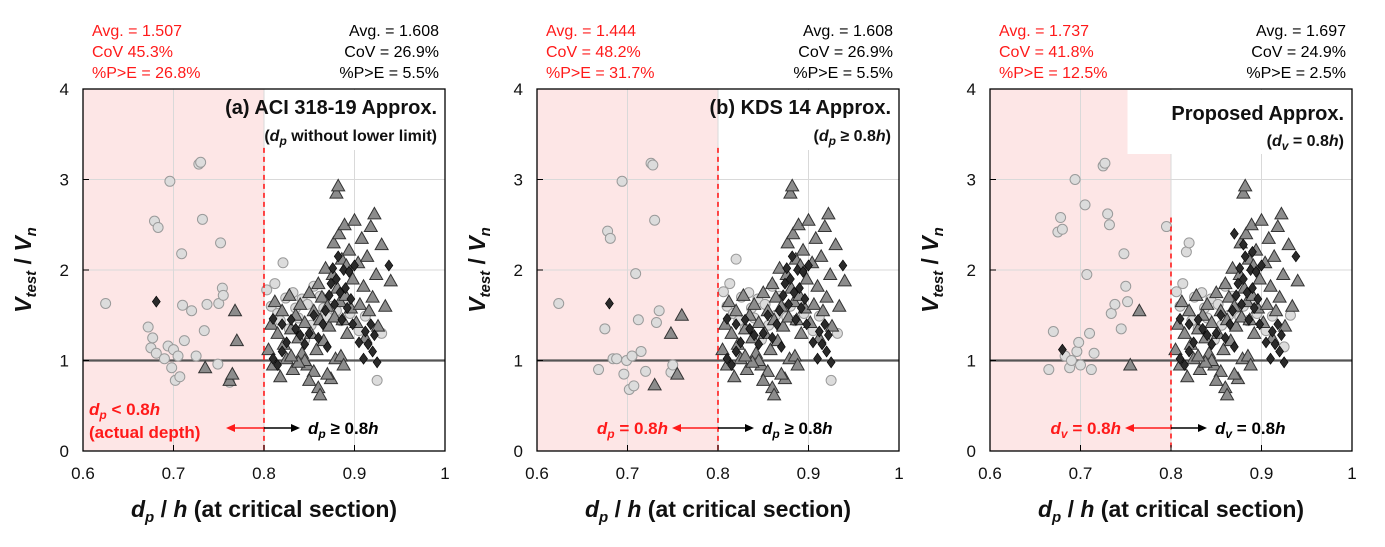 This screenshot has width=1385, height=547. What do you see at coordinates (809, 473) in the screenshot?
I see `x-tick-label: 0.9` at bounding box center [809, 473].